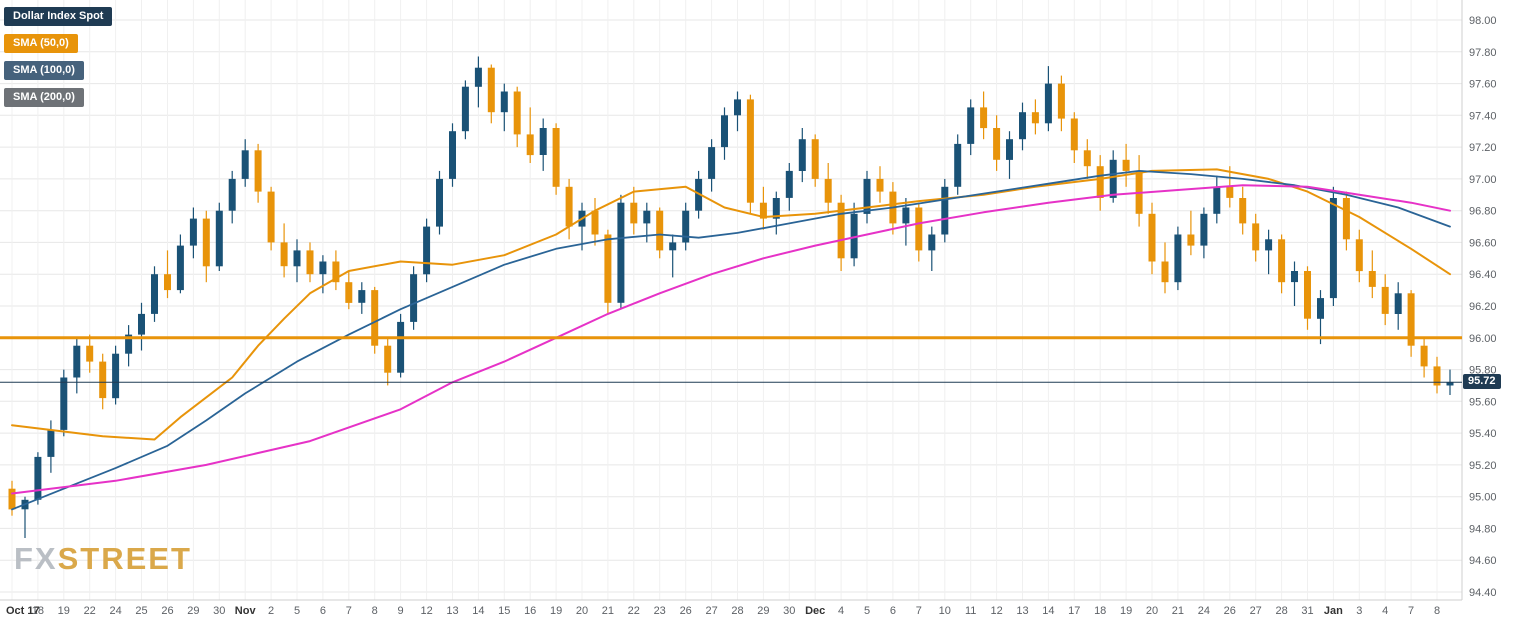  Describe the element at coordinates (1483, 116) in the screenshot. I see `svg-text: 97.40` at that location.